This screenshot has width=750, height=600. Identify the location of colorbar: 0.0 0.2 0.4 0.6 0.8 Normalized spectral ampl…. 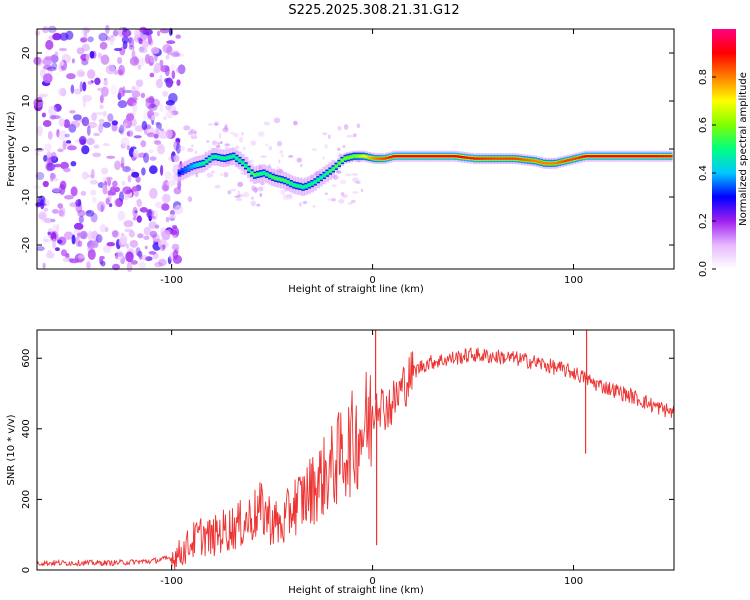
(723, 153).